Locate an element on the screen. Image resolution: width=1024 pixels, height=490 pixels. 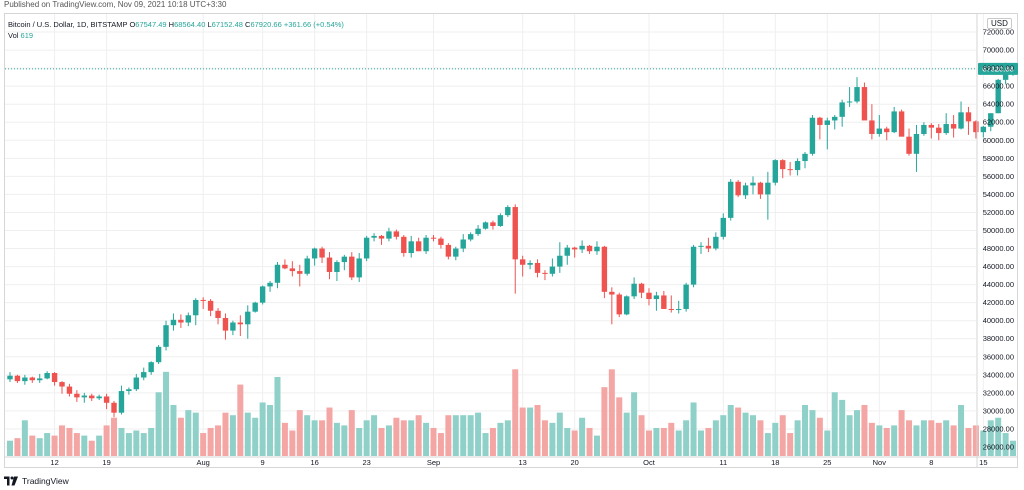
close-value: 67920.66 is located at coordinates (266, 24).